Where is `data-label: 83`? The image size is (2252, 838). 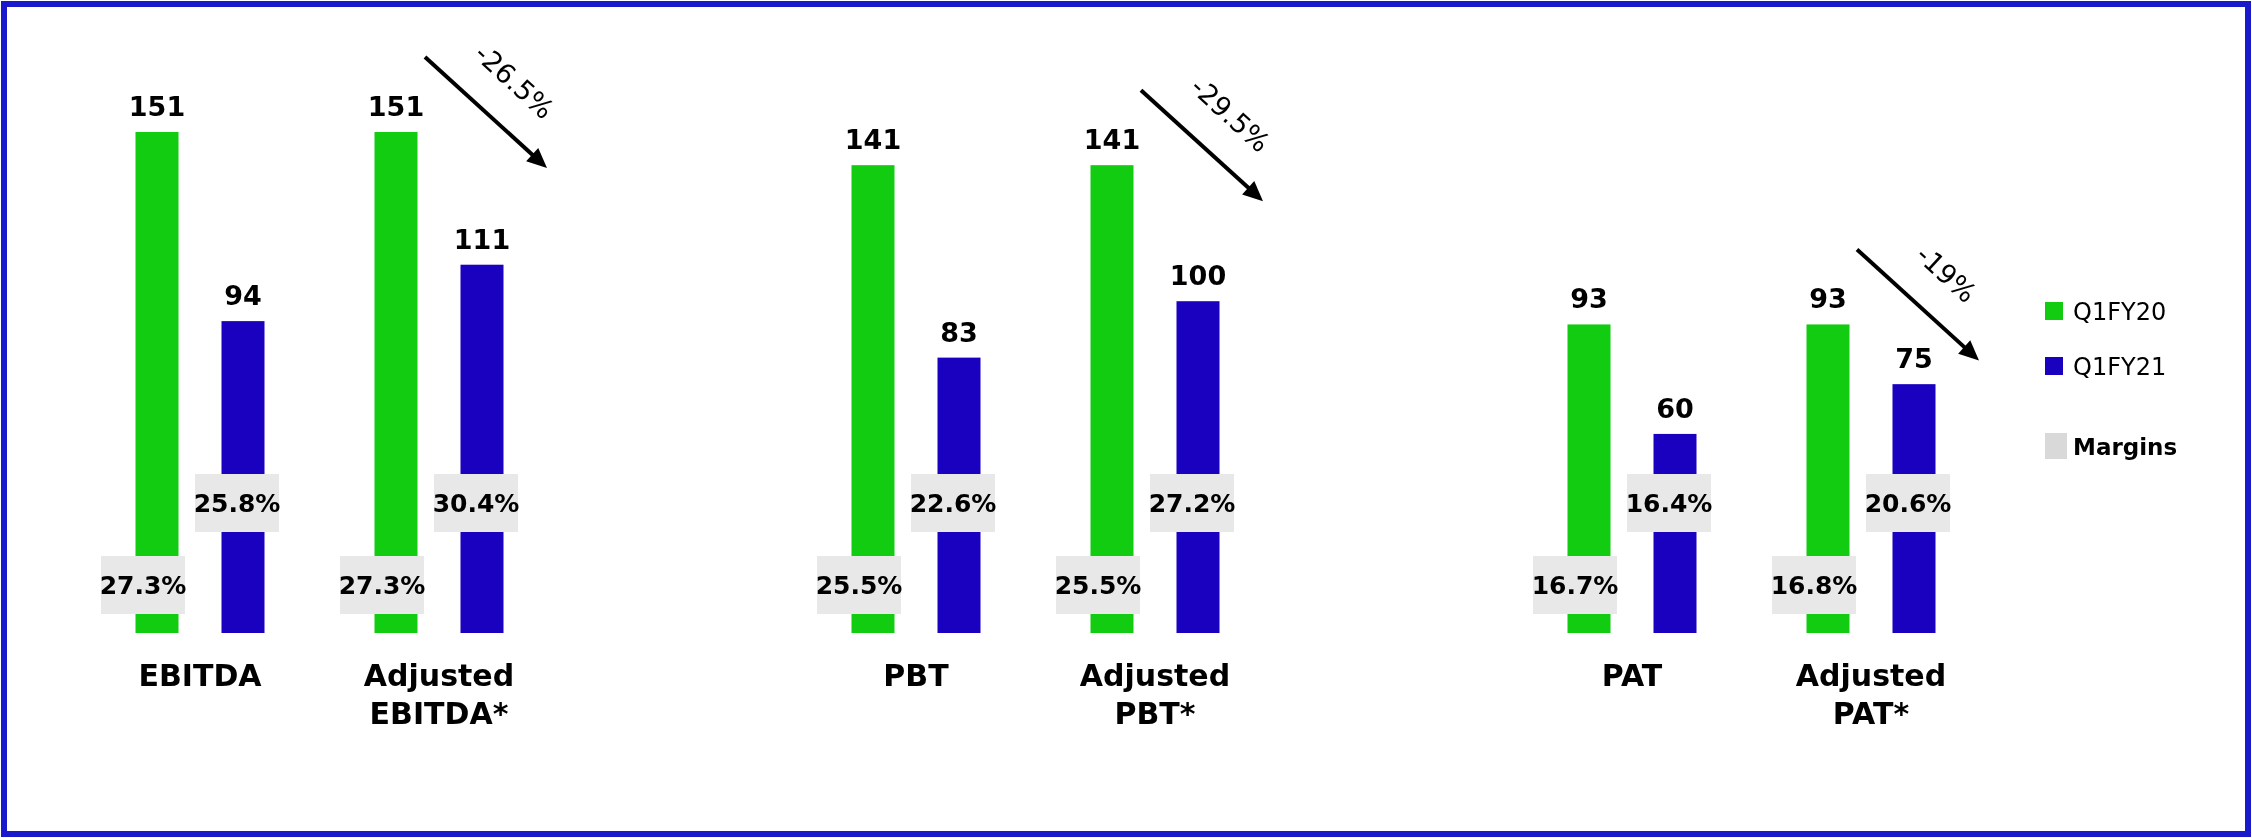 data-label: 83 is located at coordinates (959, 332).